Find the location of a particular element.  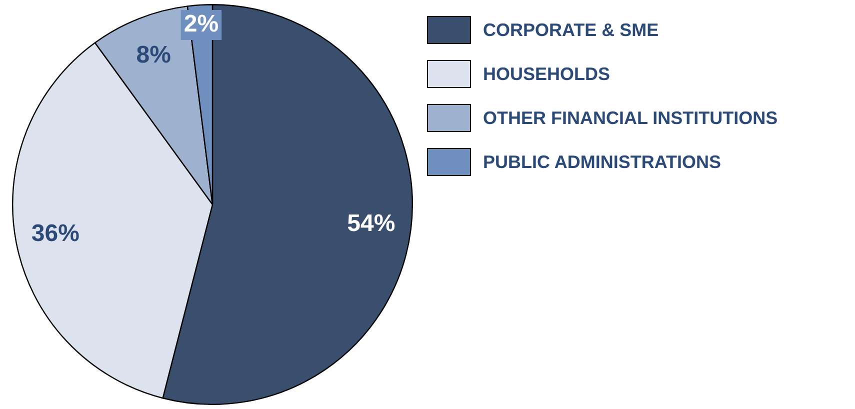

data-label: 2% is located at coordinates (201, 24).